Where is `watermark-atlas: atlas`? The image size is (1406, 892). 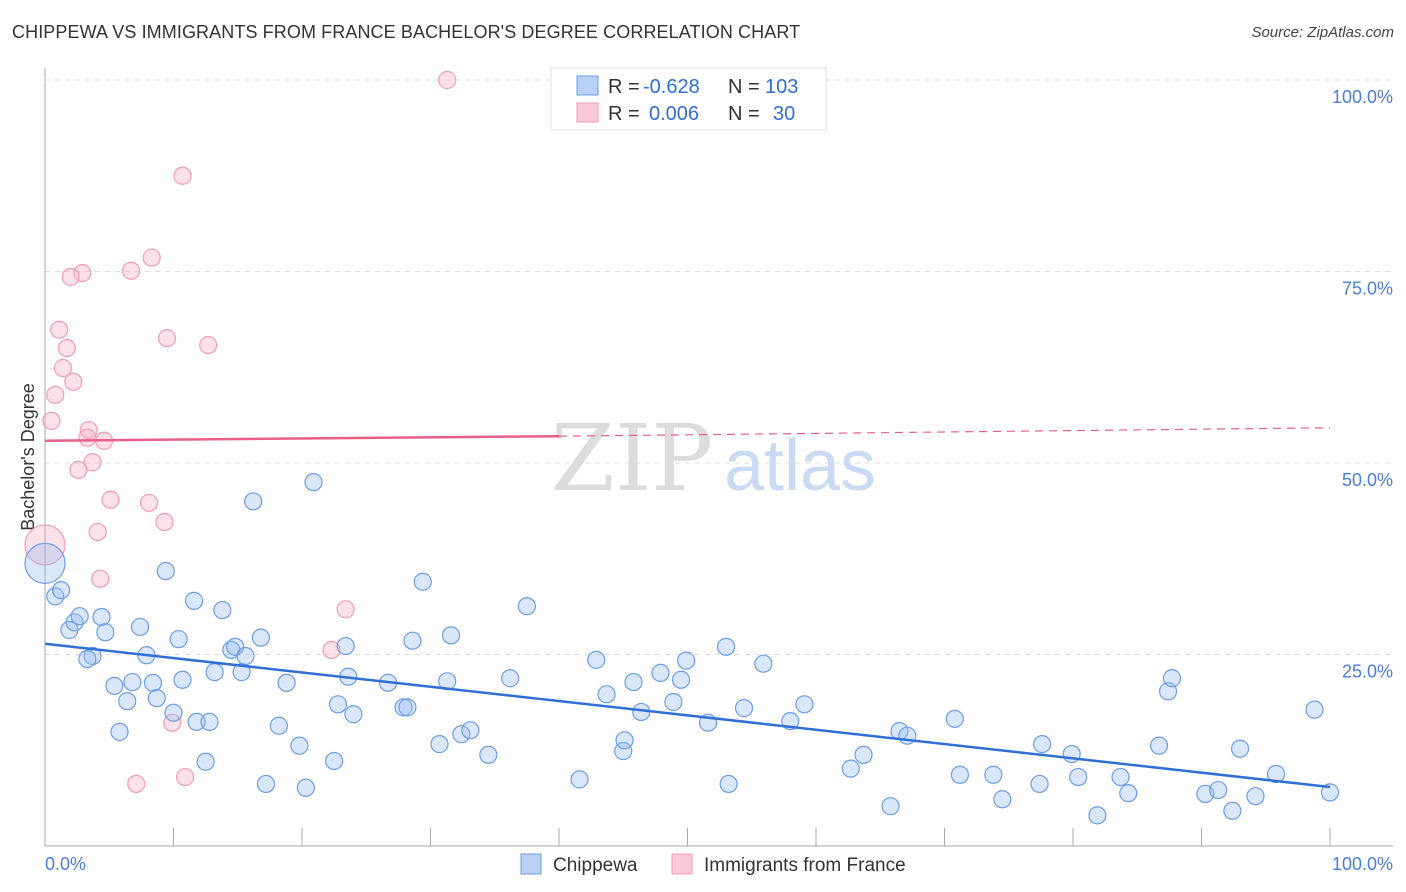
watermark-atlas: atlas is located at coordinates (800, 466).